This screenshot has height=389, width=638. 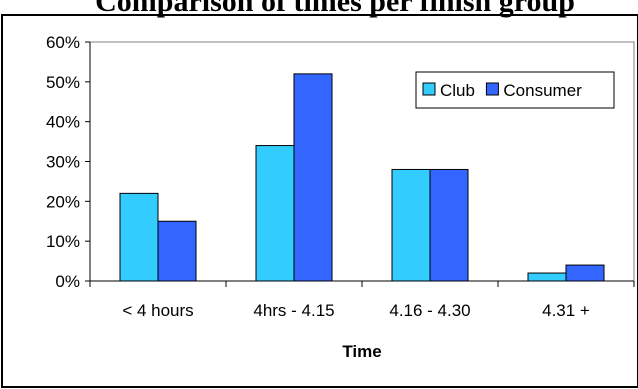 I want to click on y-tick-label: 30%, so click(x=63, y=162).